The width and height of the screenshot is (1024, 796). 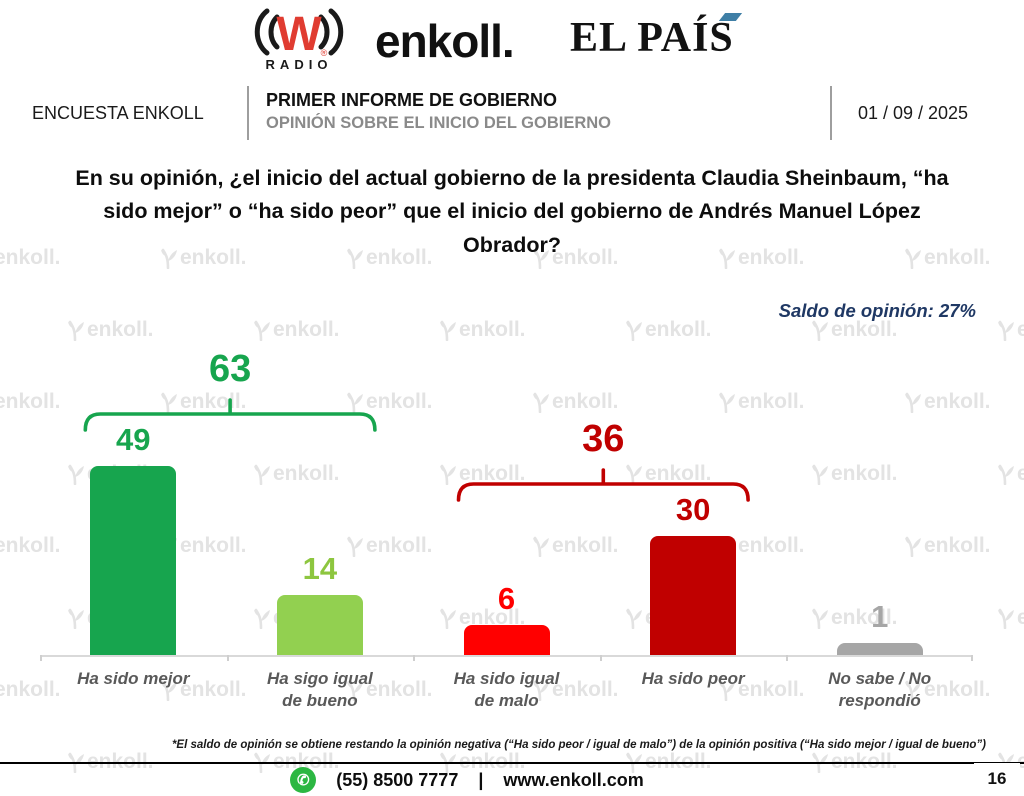 What do you see at coordinates (880, 616) in the screenshot?
I see `bar-value-4: 1` at bounding box center [880, 616].